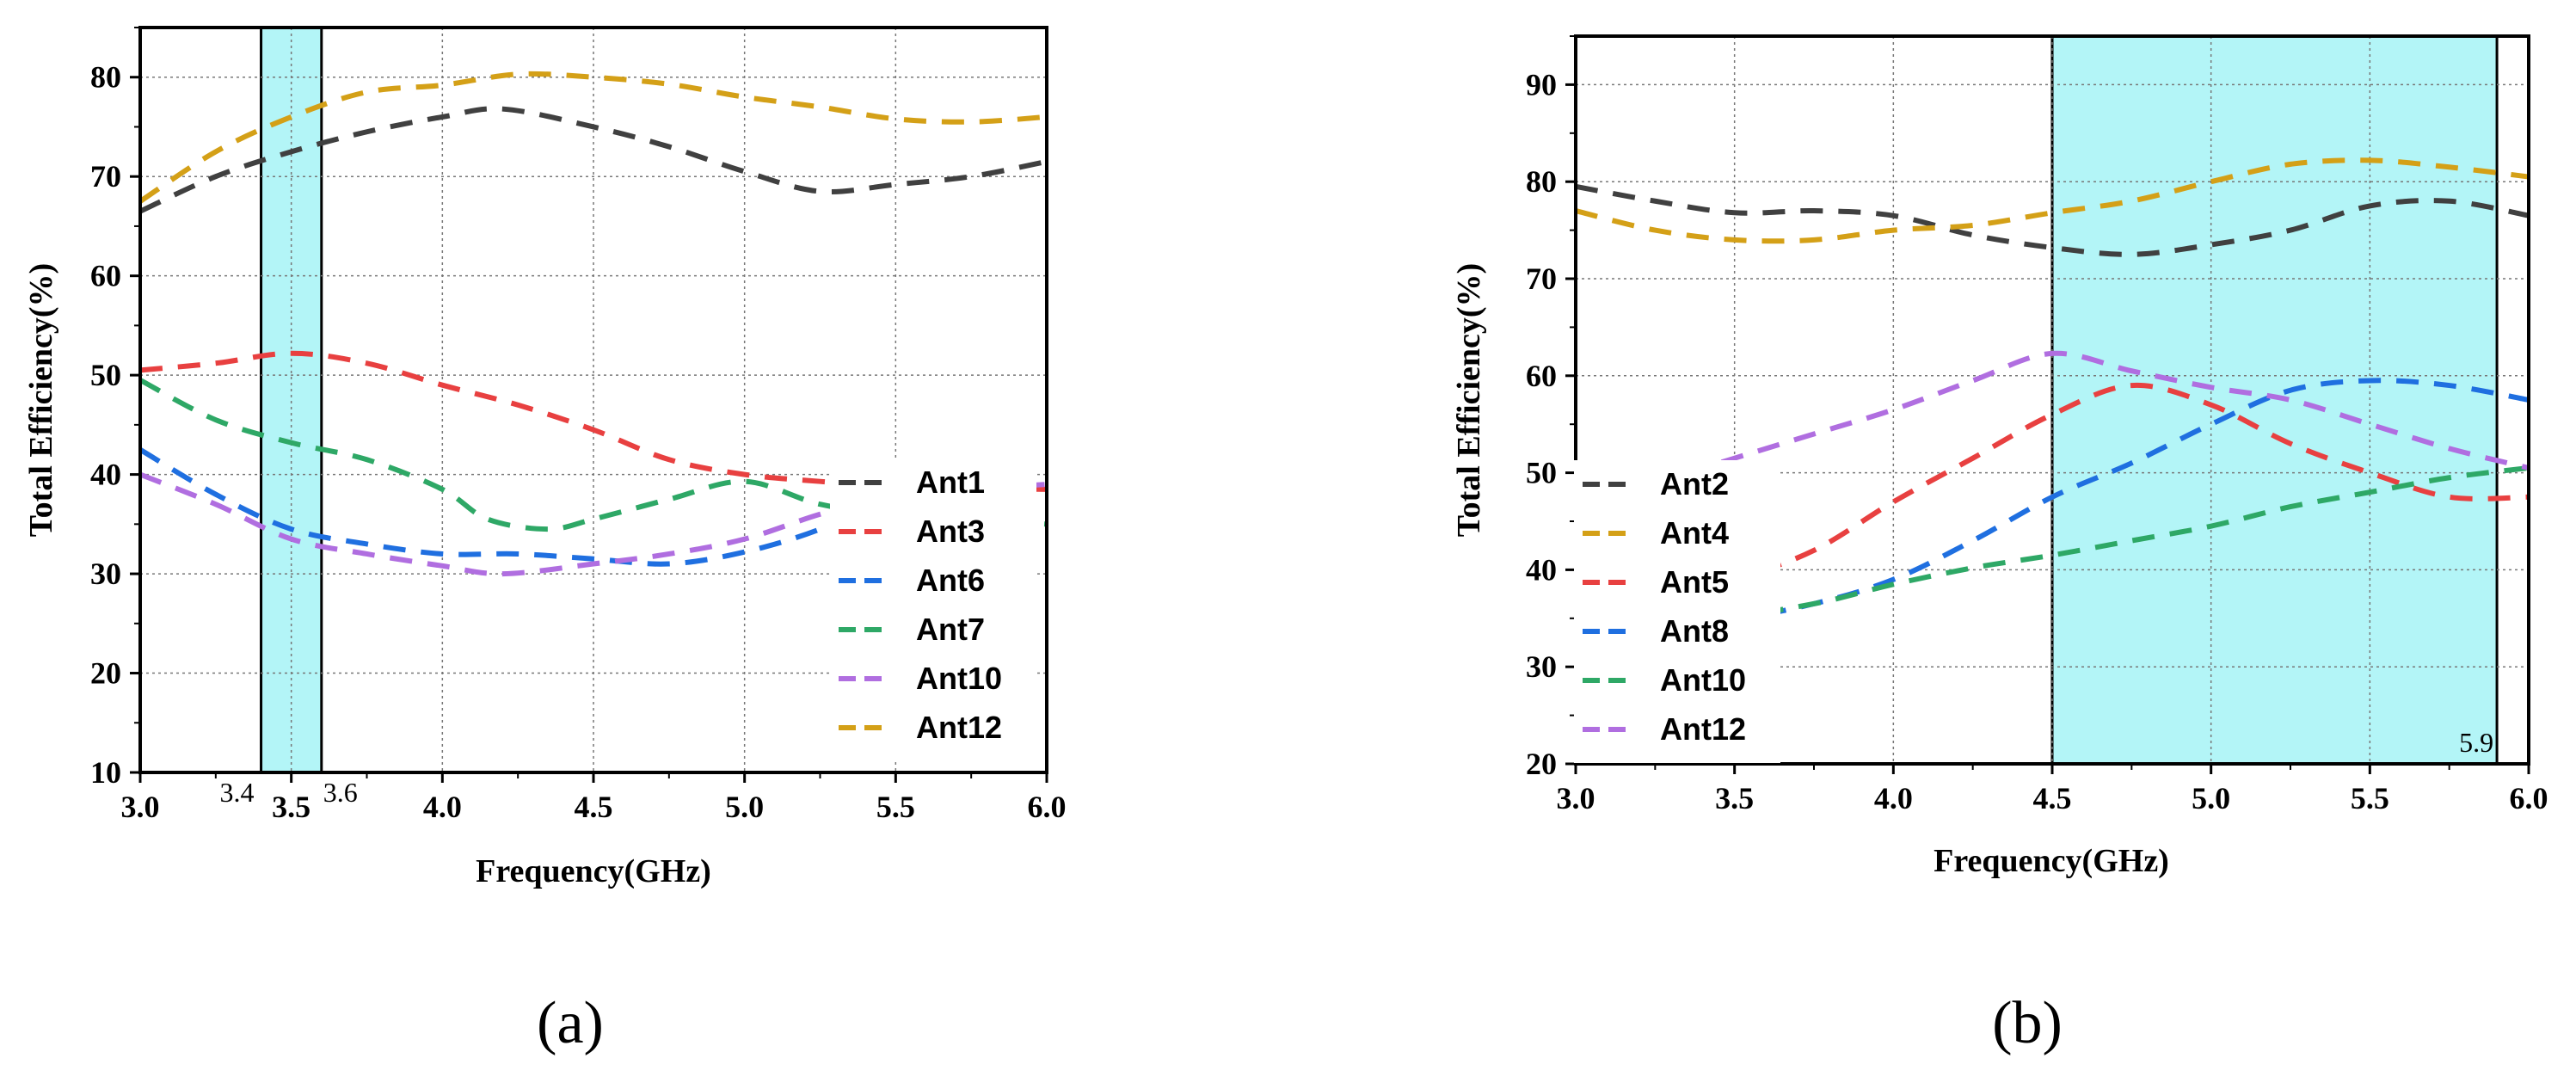 This screenshot has width=2576, height=1089. I want to click on legend: Ant2 Ant4 Ant5 Ant8 Ant10 Ant12, so click(1677, 611).